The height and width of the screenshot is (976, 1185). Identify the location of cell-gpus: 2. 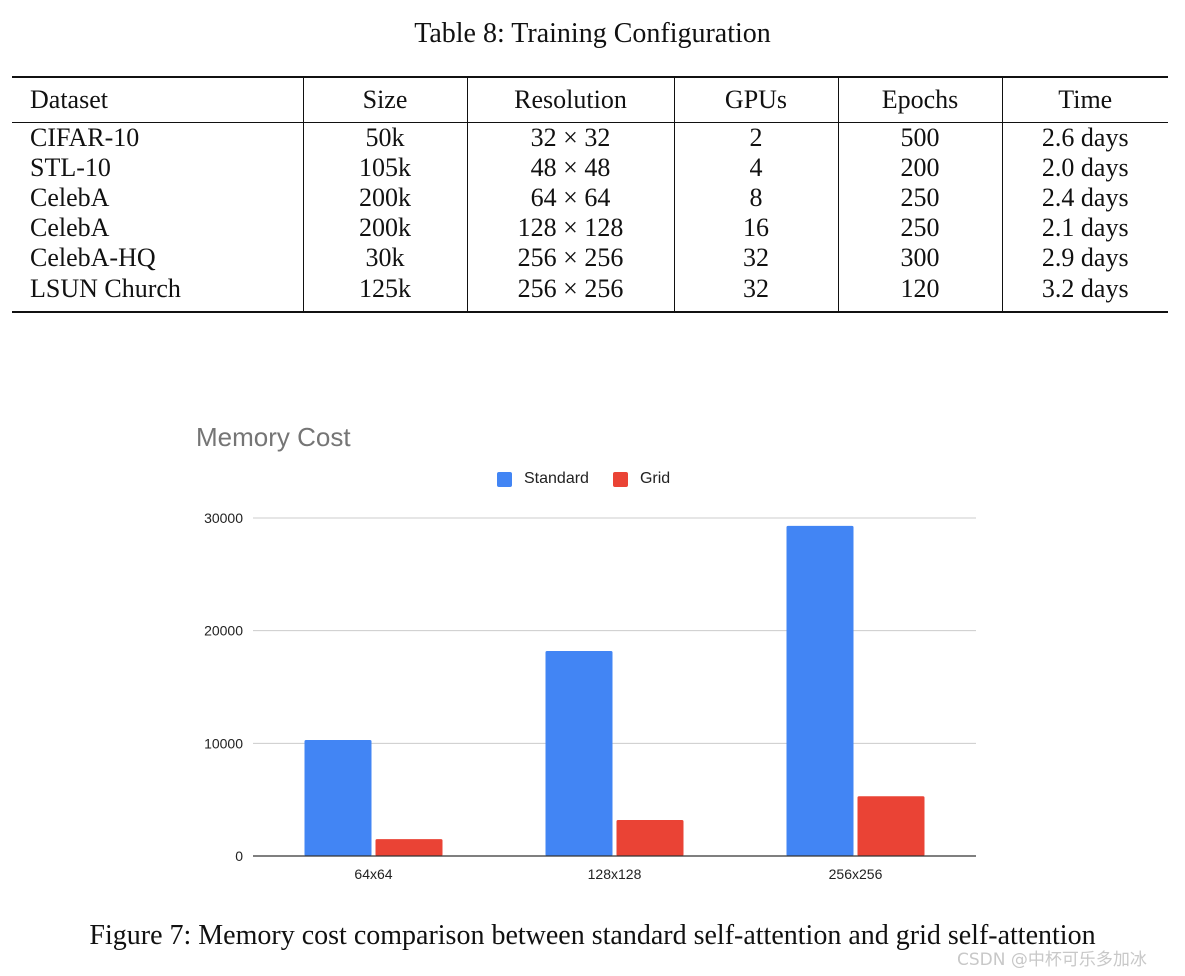
(756, 137).